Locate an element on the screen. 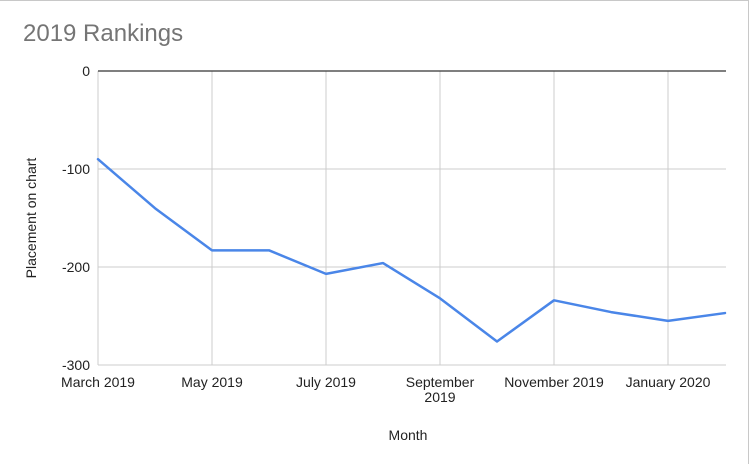 The image size is (750, 465). y-tick-label: -200 is located at coordinates (76, 267).